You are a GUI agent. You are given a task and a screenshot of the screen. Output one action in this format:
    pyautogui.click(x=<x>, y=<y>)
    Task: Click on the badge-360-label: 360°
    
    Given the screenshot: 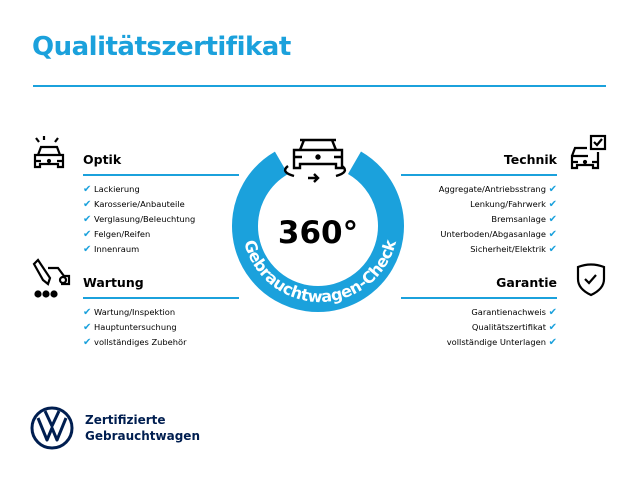 What is the action you would take?
    pyautogui.click(x=318, y=233)
    